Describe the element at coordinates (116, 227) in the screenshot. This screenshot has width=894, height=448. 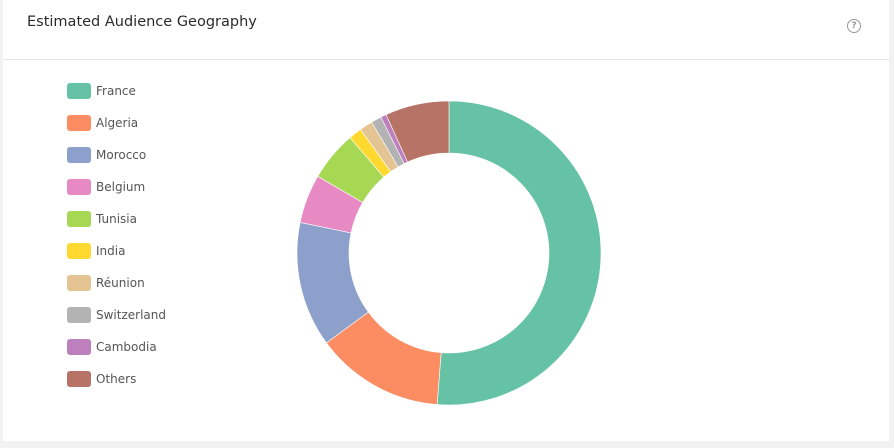
I see `legend-item: Tunisia` at that location.